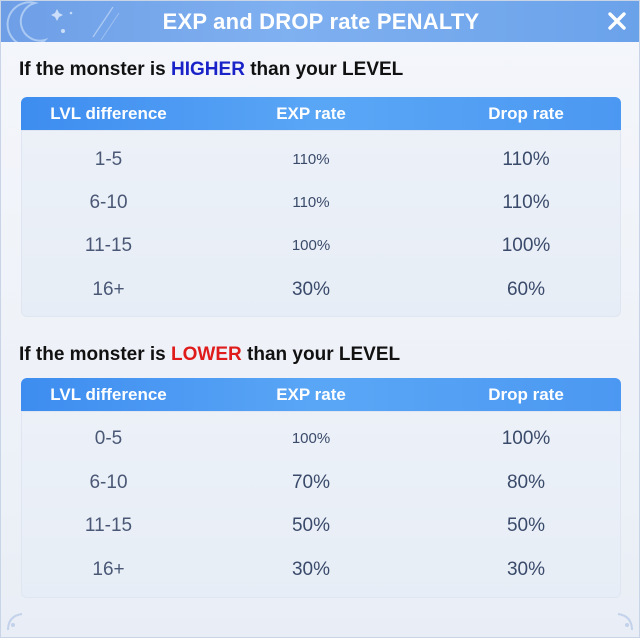 The image size is (640, 638). What do you see at coordinates (526, 289) in the screenshot?
I see `drop-rate-cell: 60%` at bounding box center [526, 289].